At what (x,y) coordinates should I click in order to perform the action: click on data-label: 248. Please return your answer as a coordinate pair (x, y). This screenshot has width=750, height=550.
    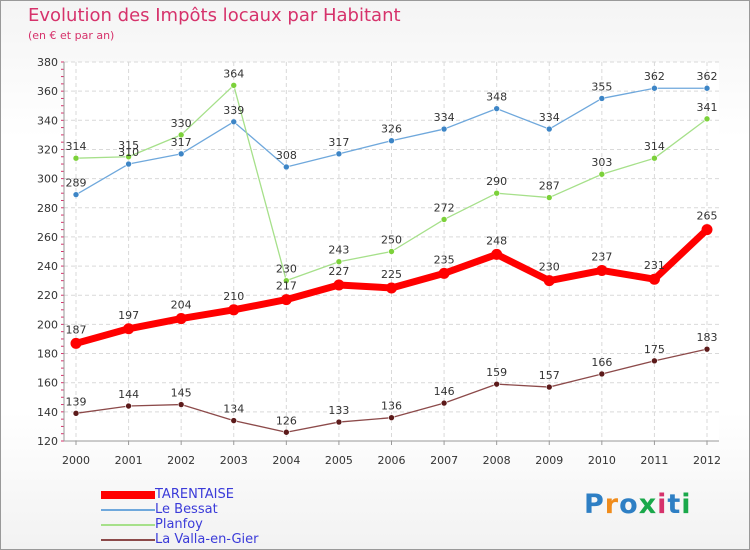
    Looking at the image, I should click on (496, 240).